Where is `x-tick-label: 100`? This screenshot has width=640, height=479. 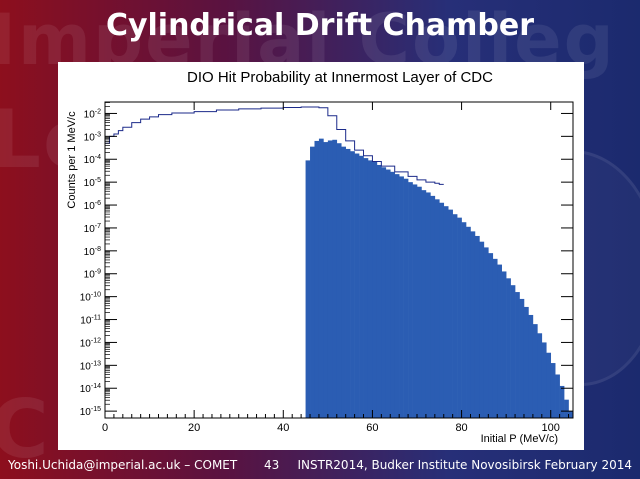
x-tick-label: 100 is located at coordinates (551, 428).